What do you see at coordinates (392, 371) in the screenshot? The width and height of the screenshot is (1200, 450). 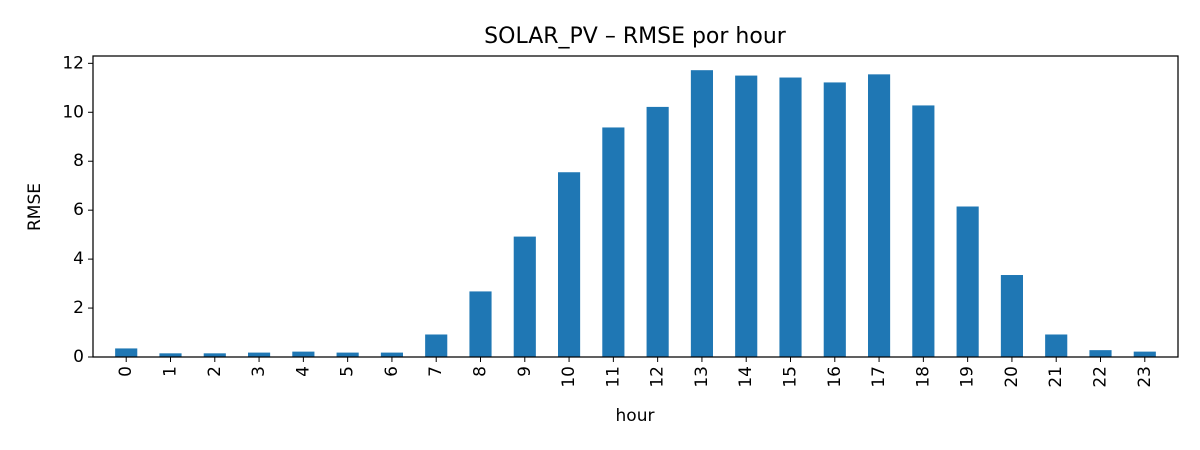 I see `x-tick-label: 6` at bounding box center [392, 371].